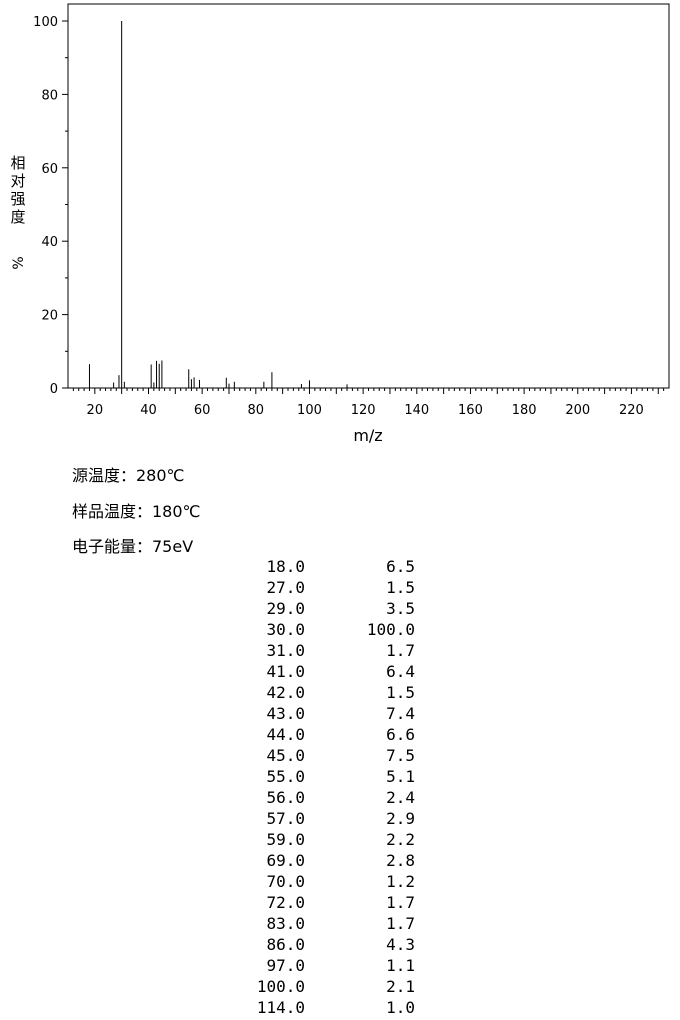 This screenshot has width=680, height=1020. I want to click on abundance-cell: 2.4, so click(400, 797).